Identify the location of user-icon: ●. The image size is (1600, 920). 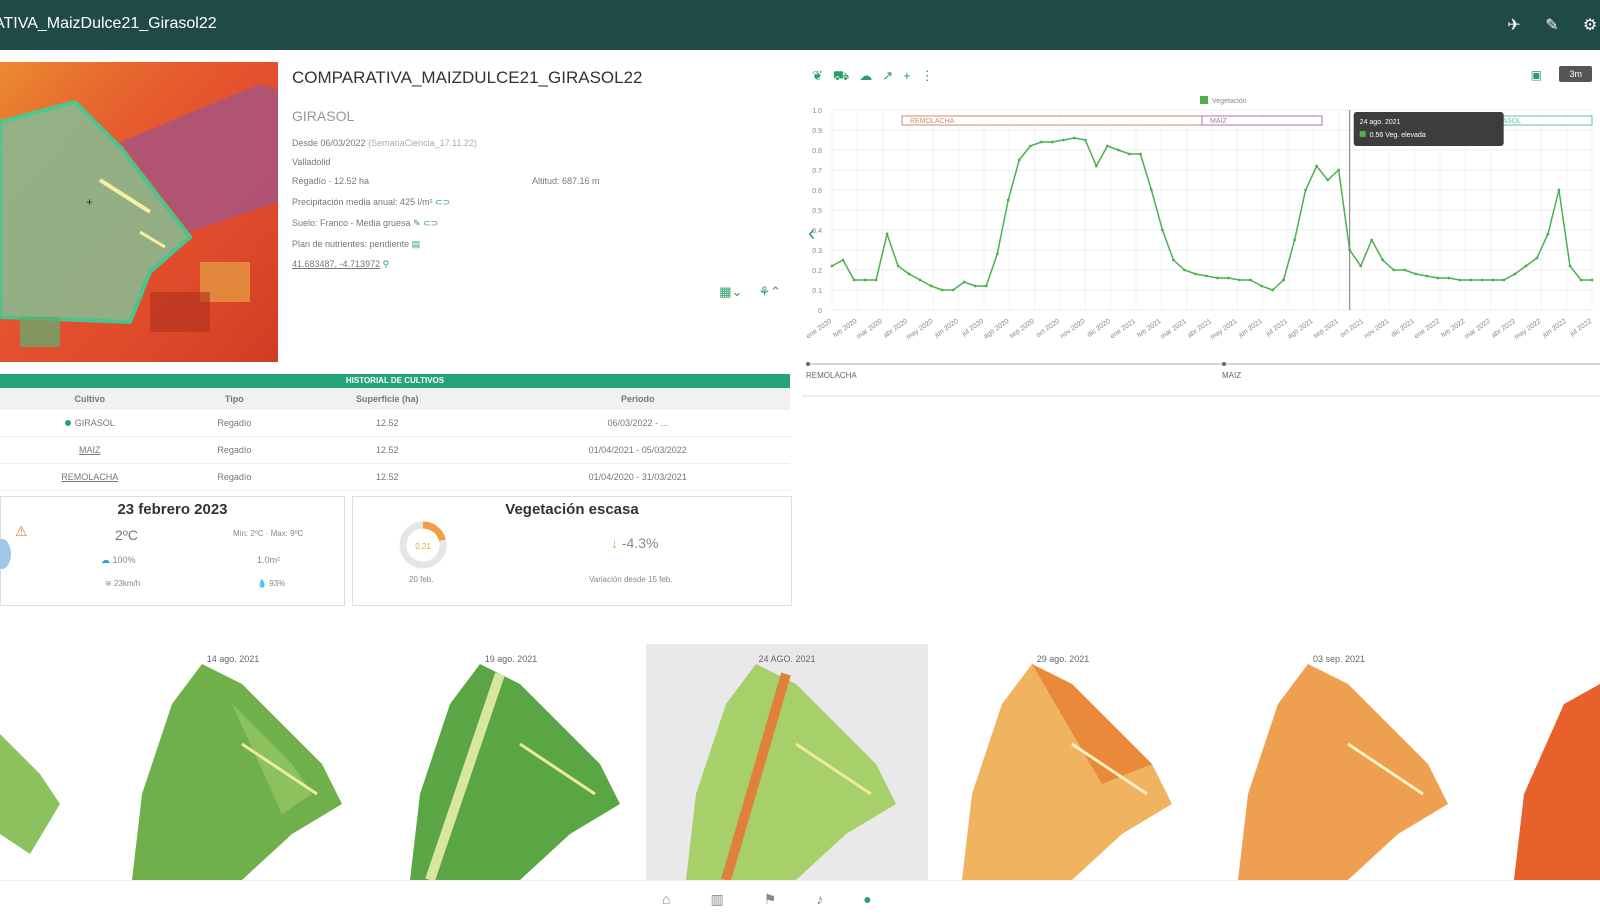
(867, 899).